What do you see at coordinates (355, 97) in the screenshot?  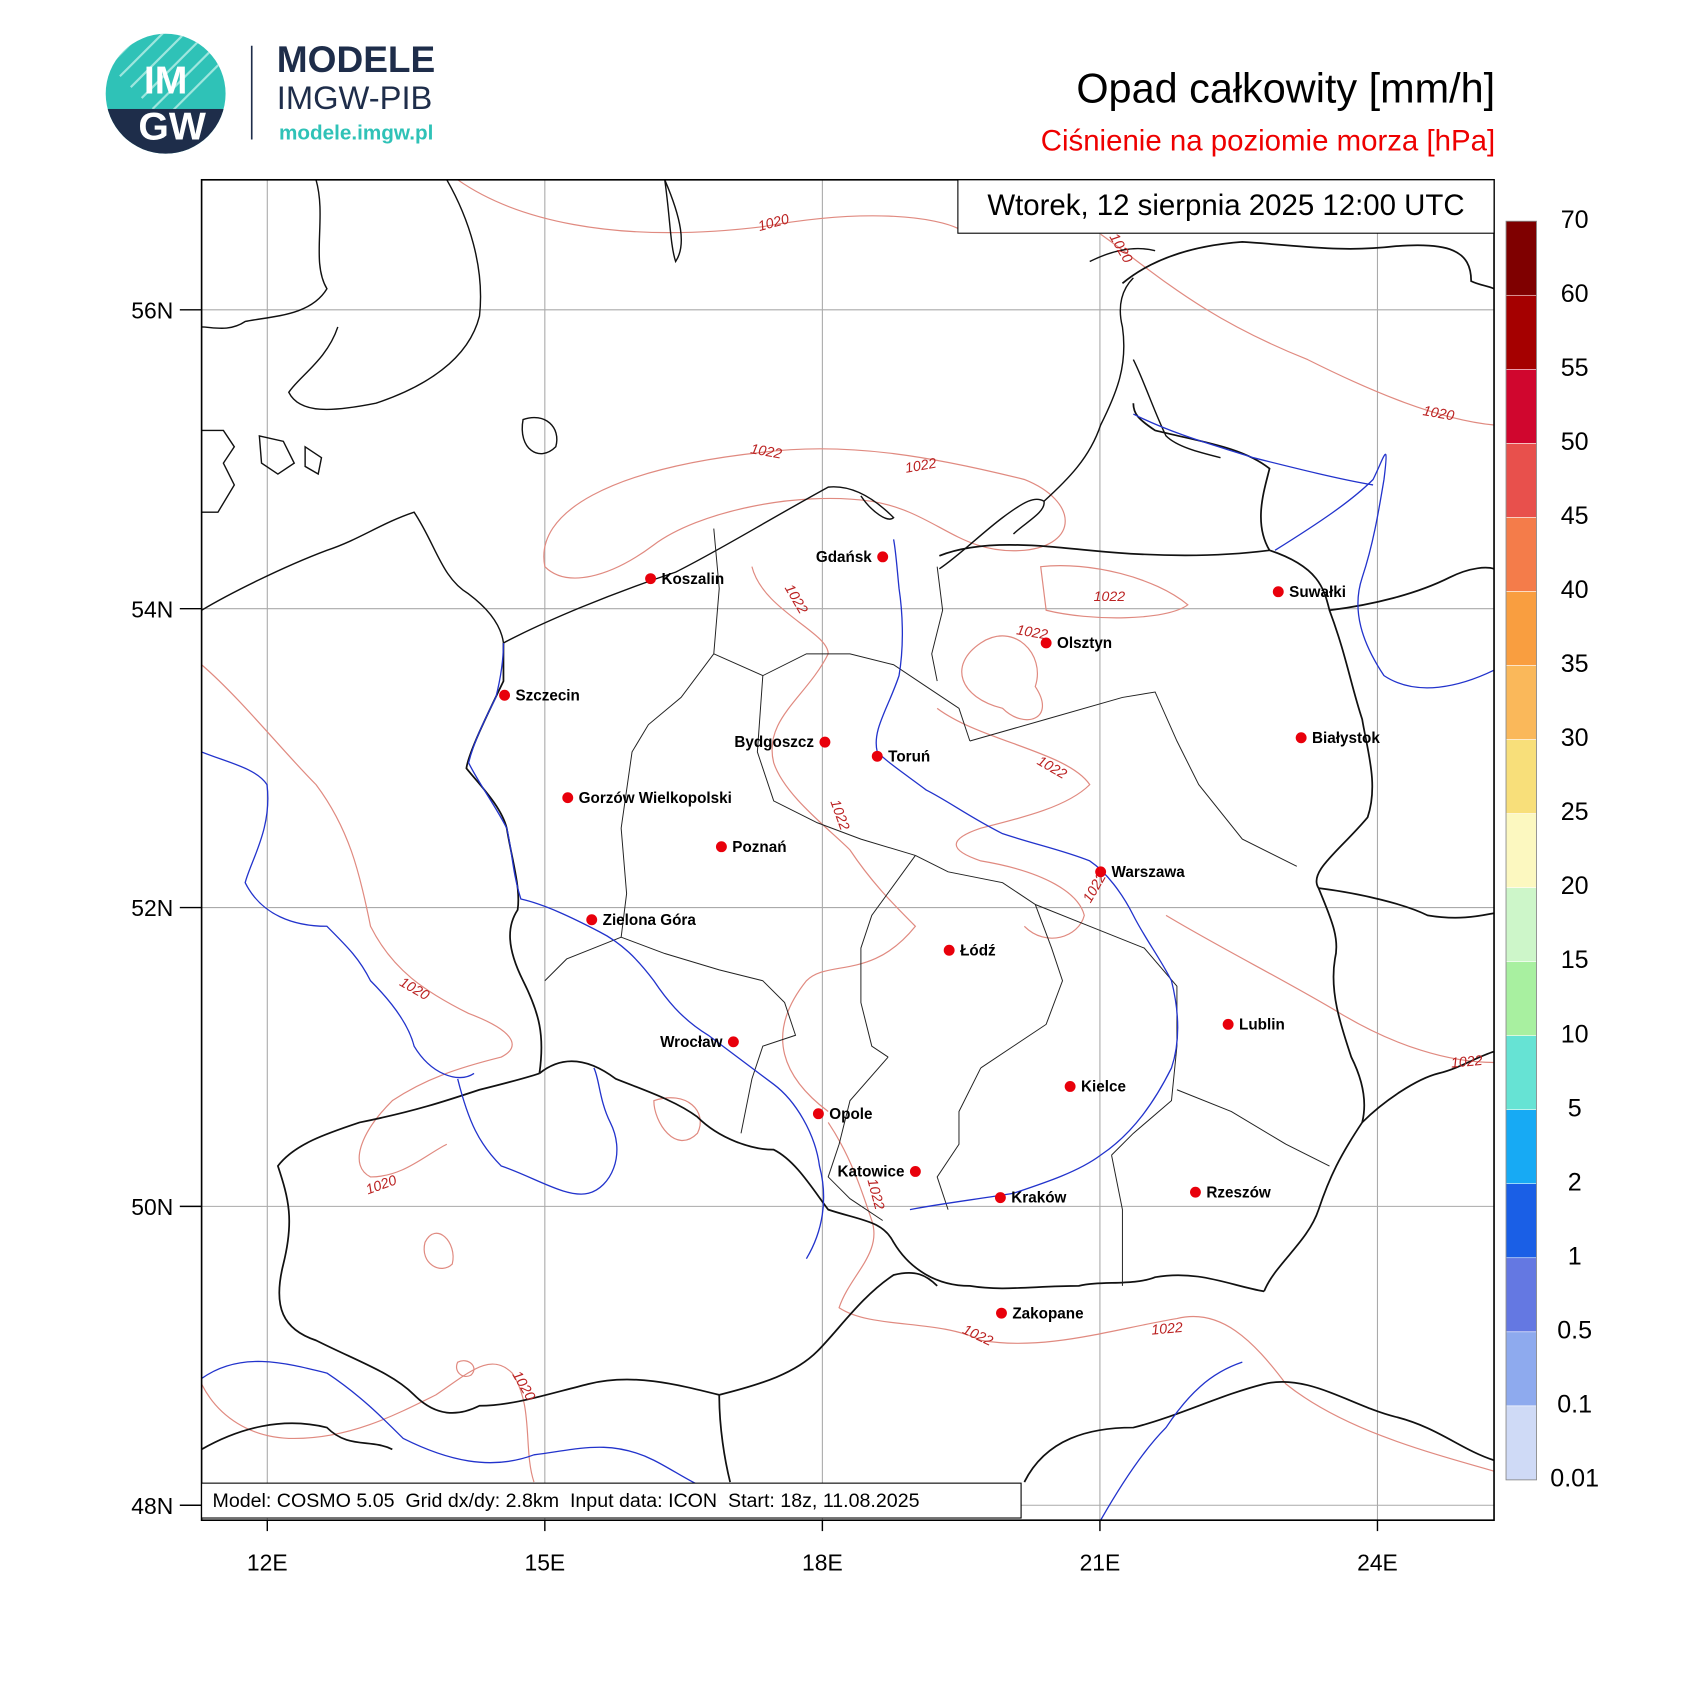 I see `brand-org: IMGW-PIB` at bounding box center [355, 97].